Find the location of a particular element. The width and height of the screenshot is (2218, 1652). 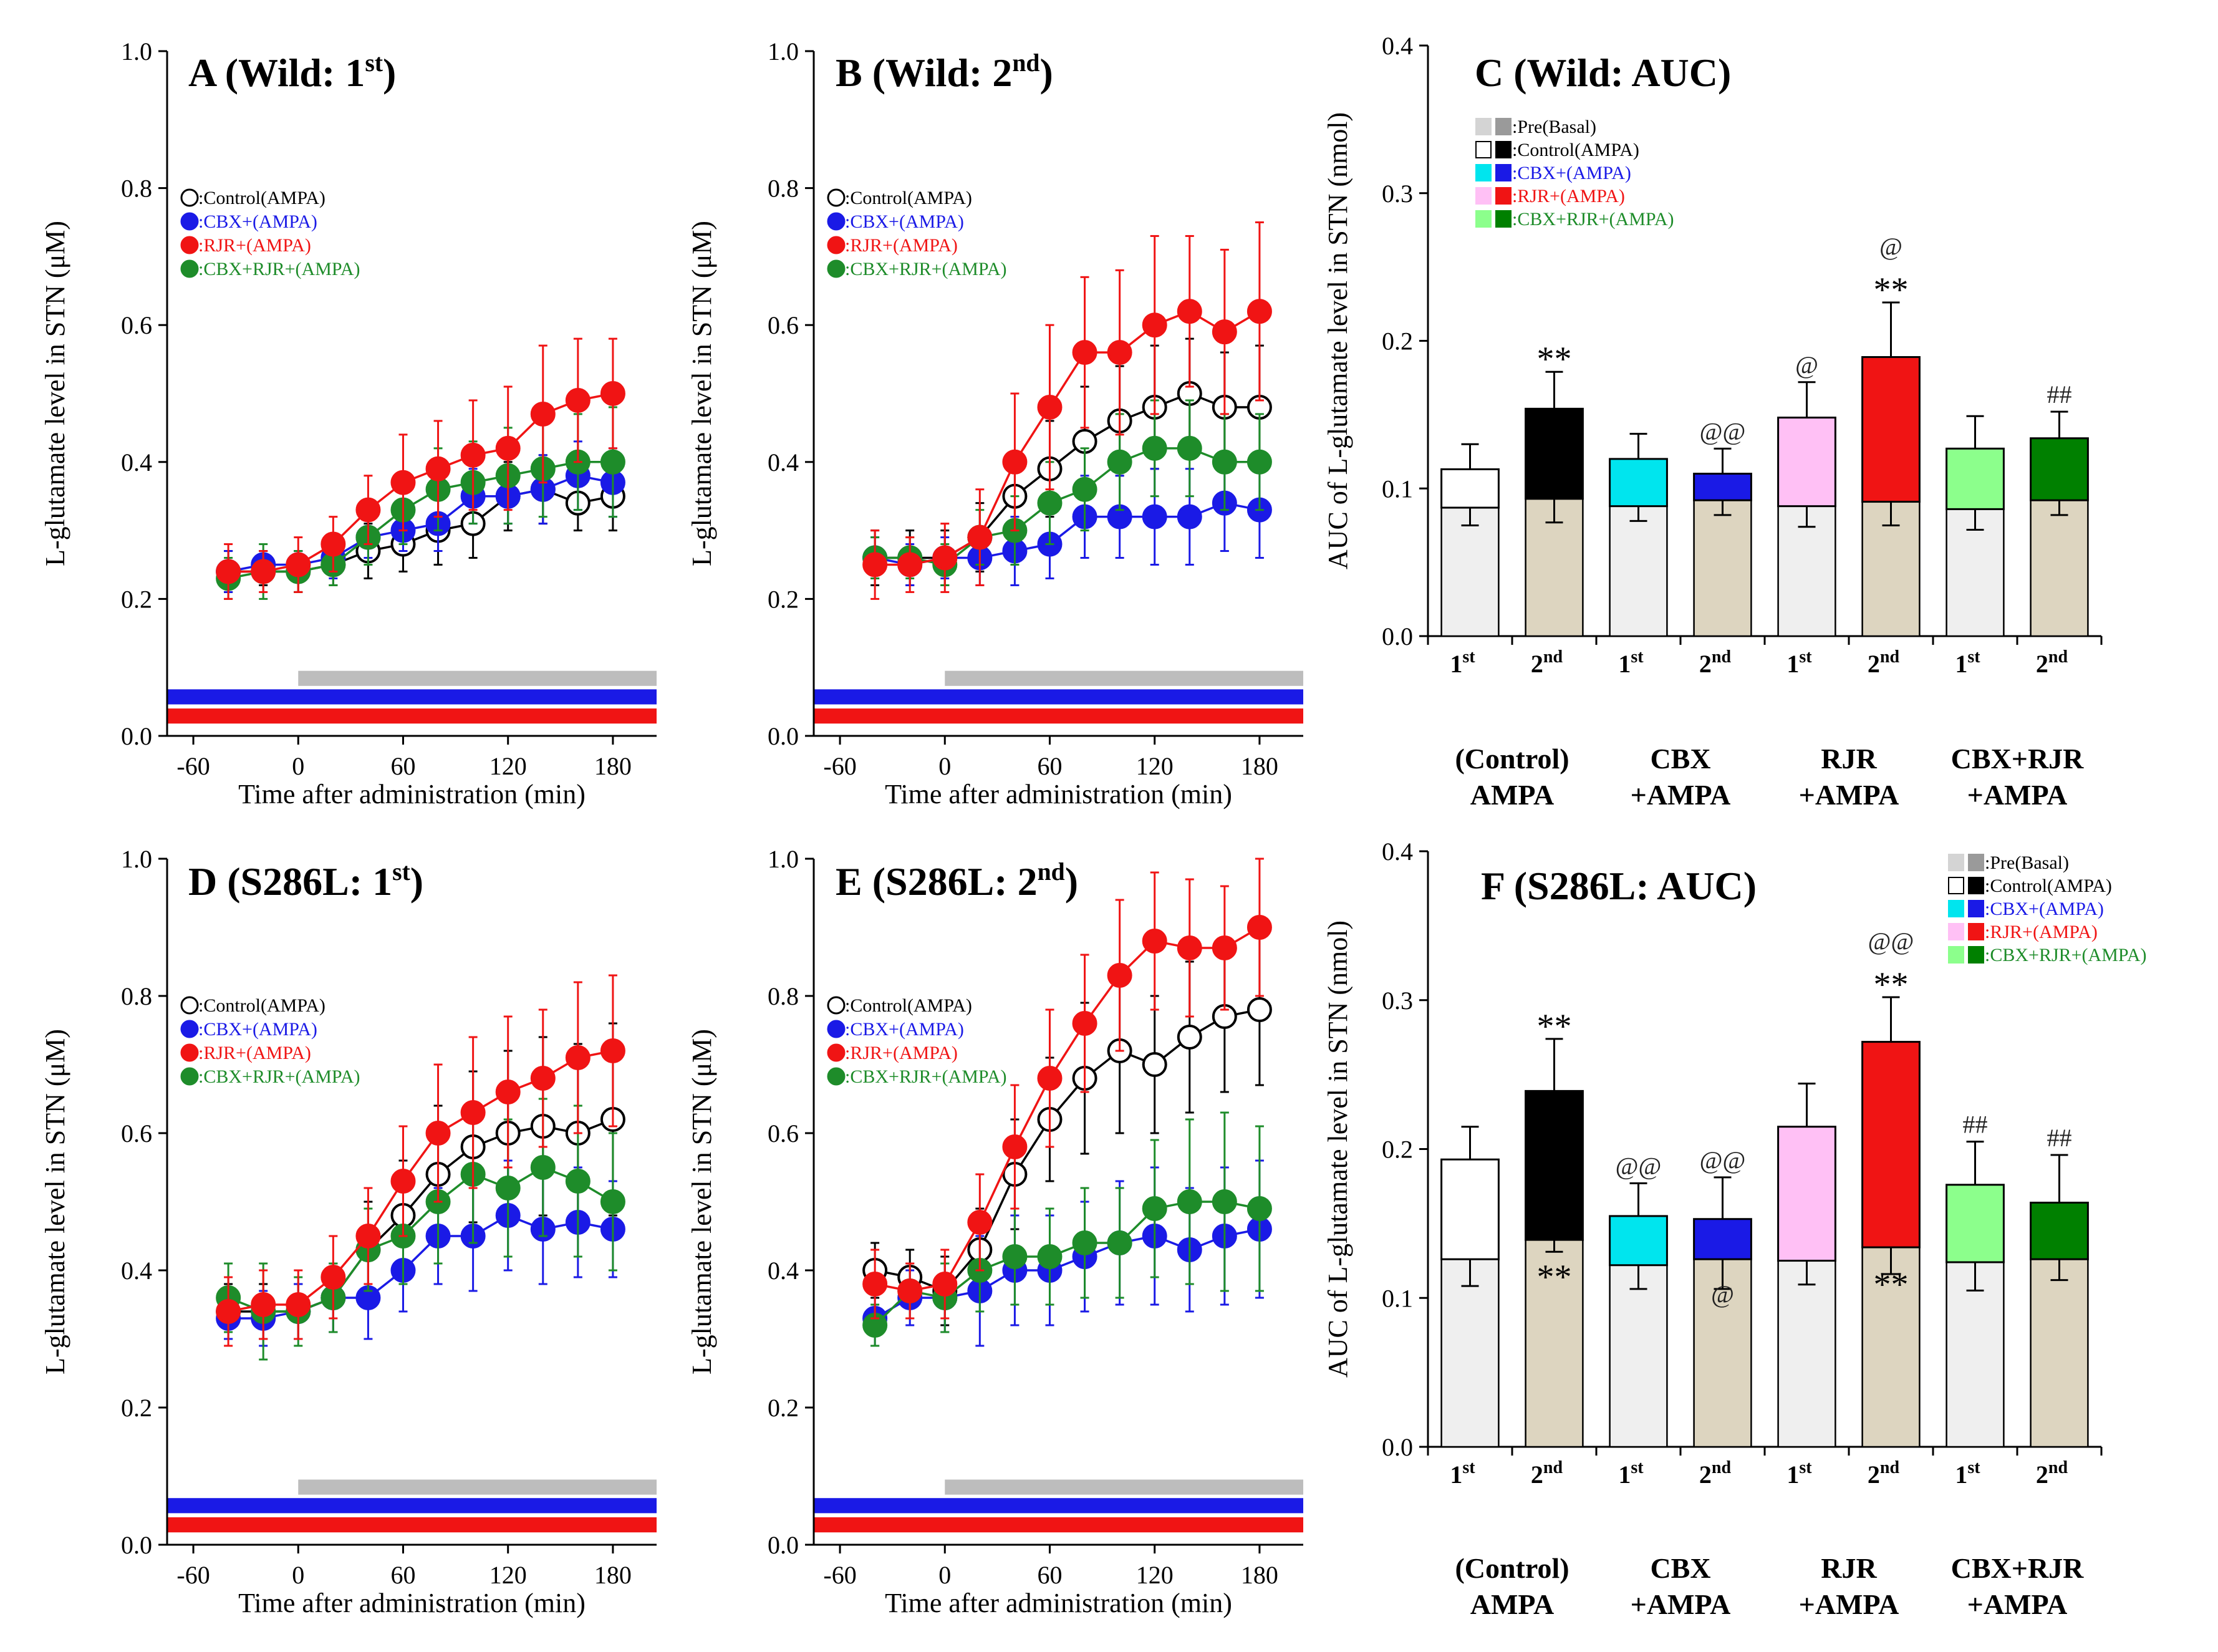

y-axis-label: L-glutamate level in STN (μM) is located at coordinates (702, 1201).